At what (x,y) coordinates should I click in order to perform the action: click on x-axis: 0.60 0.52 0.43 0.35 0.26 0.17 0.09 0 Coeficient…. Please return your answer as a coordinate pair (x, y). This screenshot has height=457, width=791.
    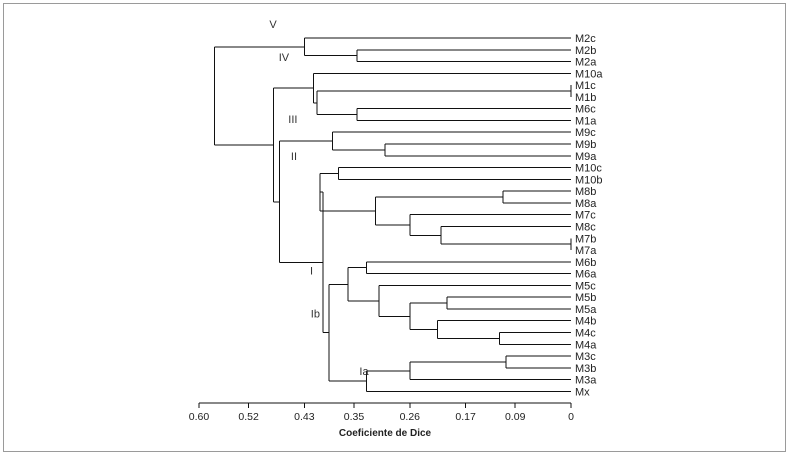
    Looking at the image, I should click on (381, 420).